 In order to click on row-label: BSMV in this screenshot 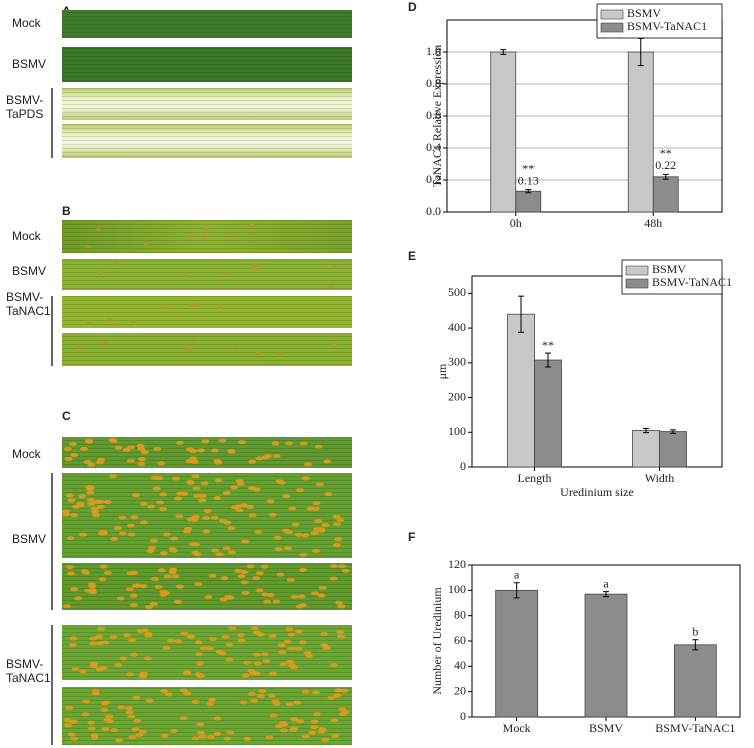, I will do `click(29, 64)`.